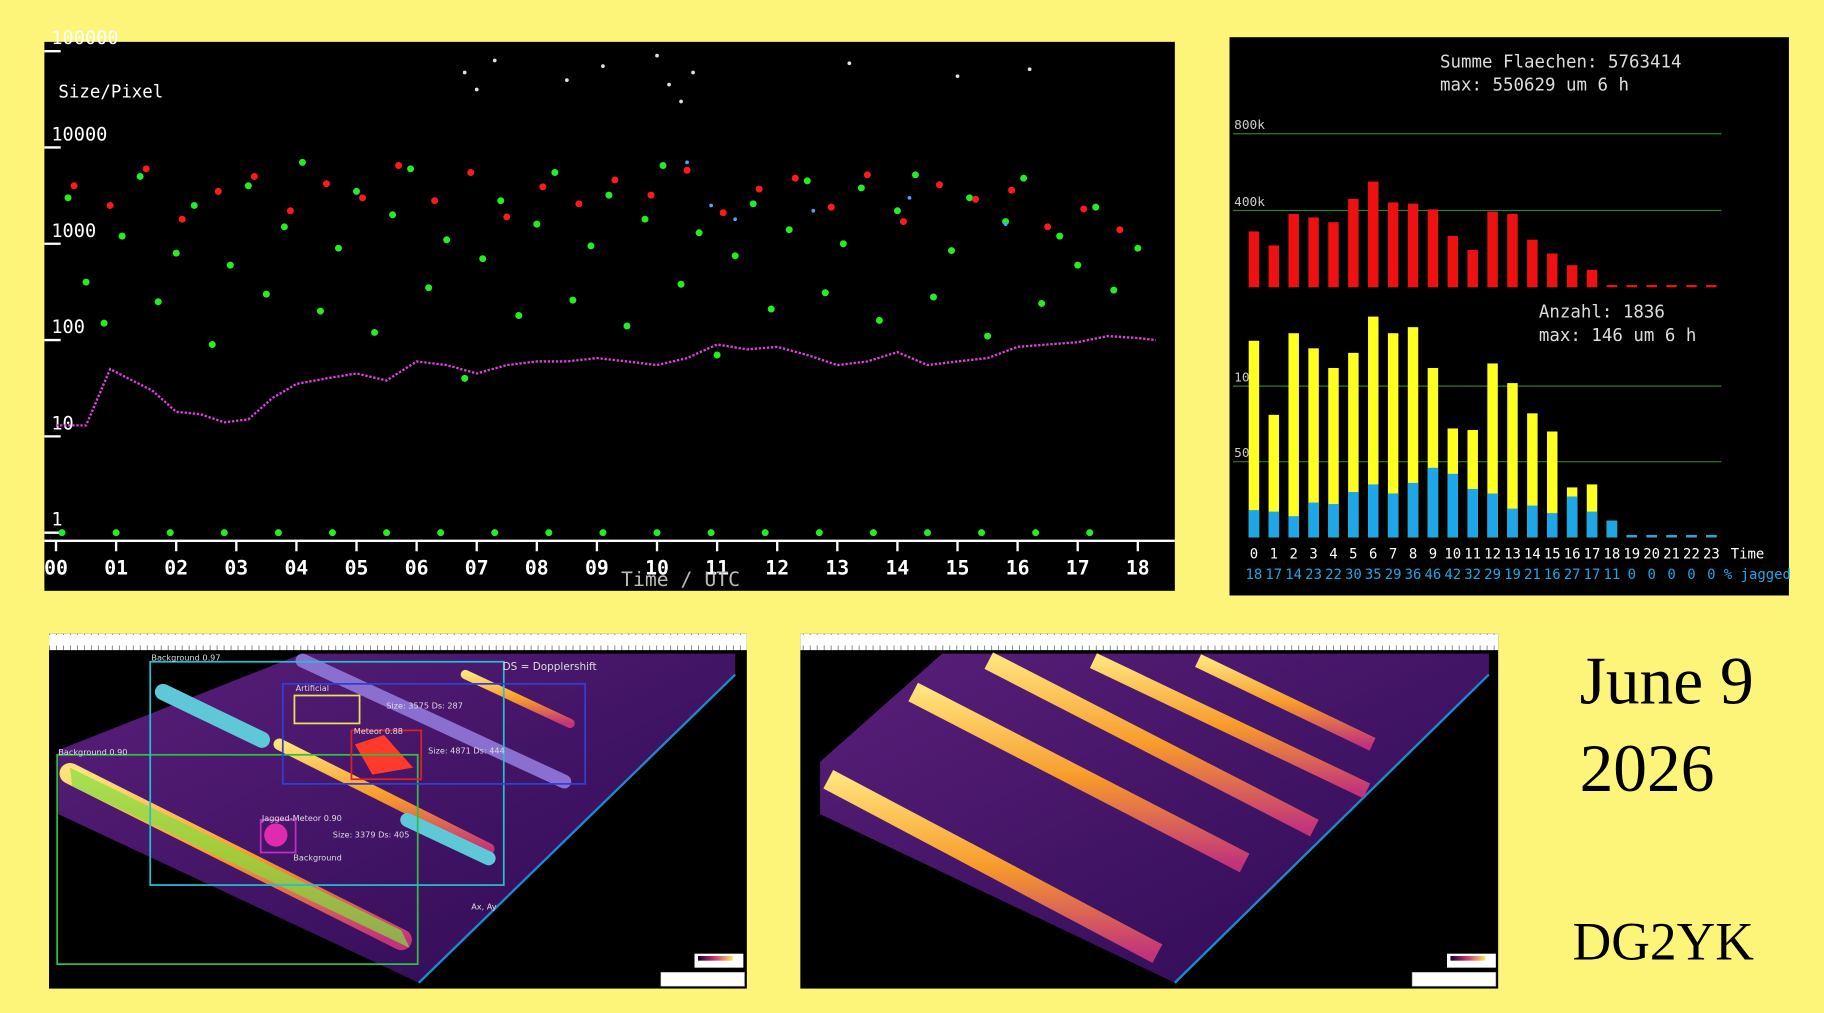 This screenshot has height=1013, width=1824. Describe the element at coordinates (1572, 575) in the screenshot. I see `data-label: 27` at that location.